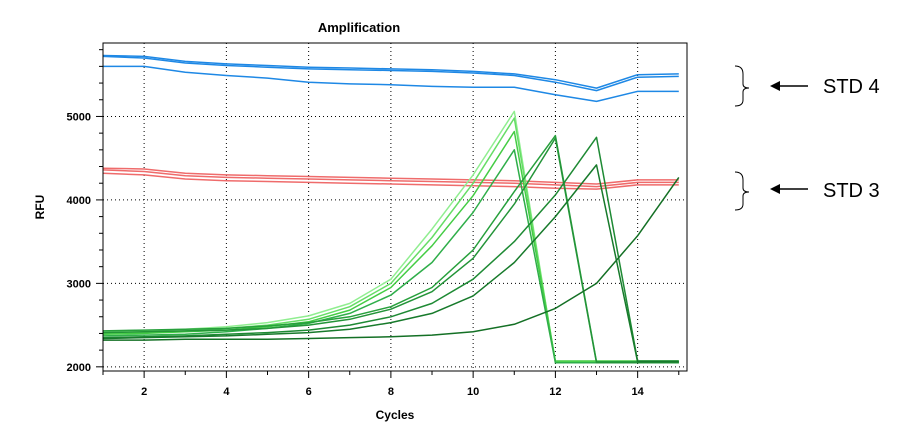  I want to click on y-axis-label: RFU, so click(40, 207).